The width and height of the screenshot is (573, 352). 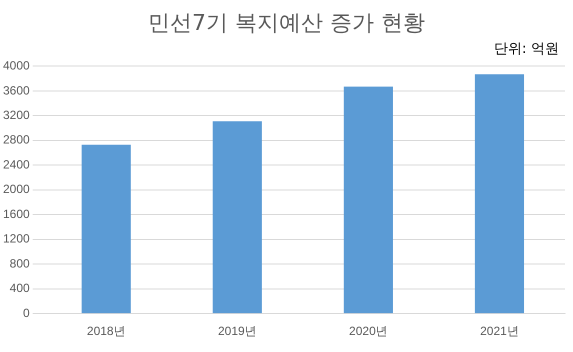 What do you see at coordinates (20, 288) in the screenshot?
I see `y-tick-label: 400` at bounding box center [20, 288].